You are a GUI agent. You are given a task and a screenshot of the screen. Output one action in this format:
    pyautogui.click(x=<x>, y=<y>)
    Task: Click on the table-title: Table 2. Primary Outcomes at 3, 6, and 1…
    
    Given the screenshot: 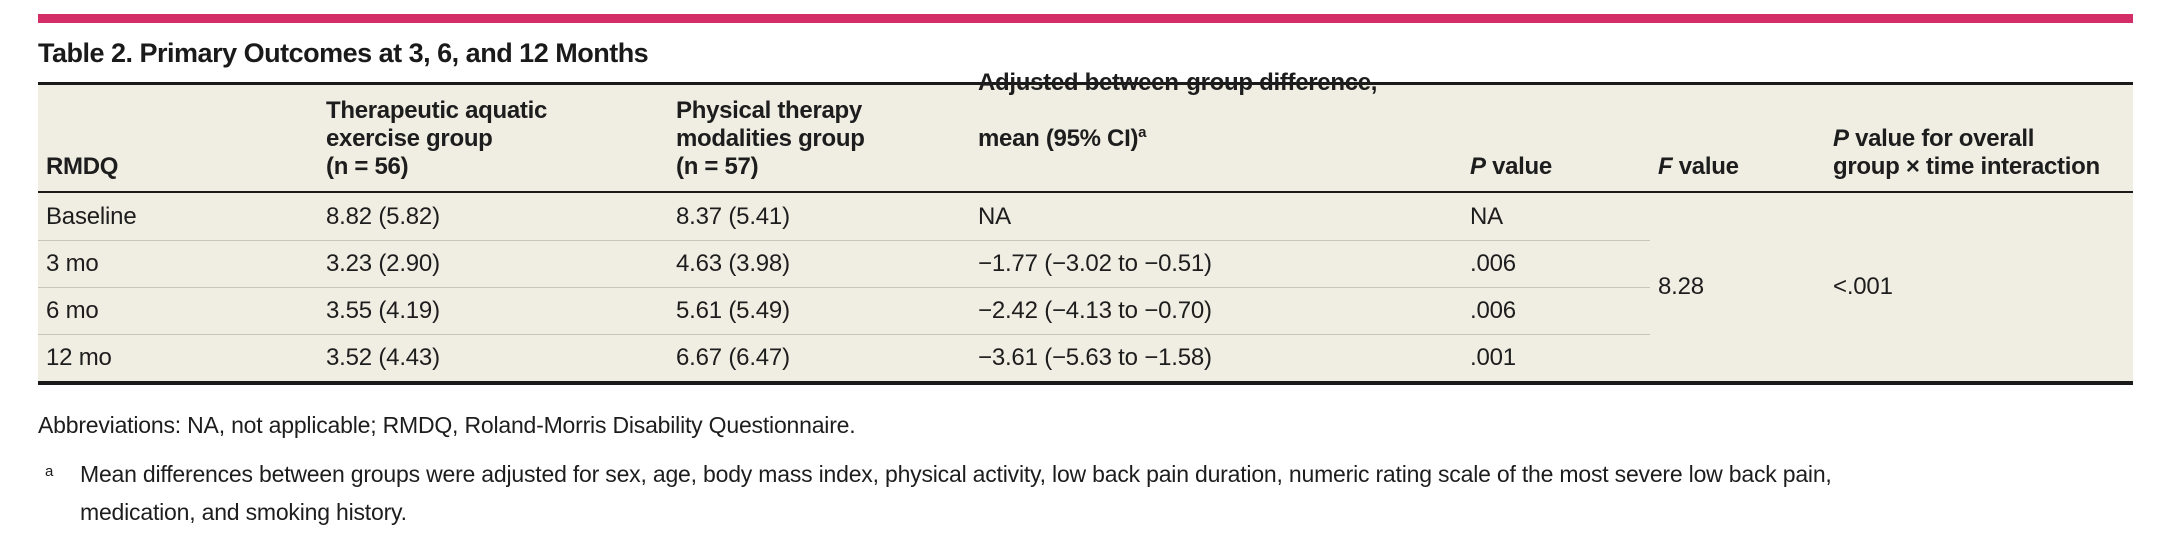 What is the action you would take?
    pyautogui.click(x=343, y=53)
    